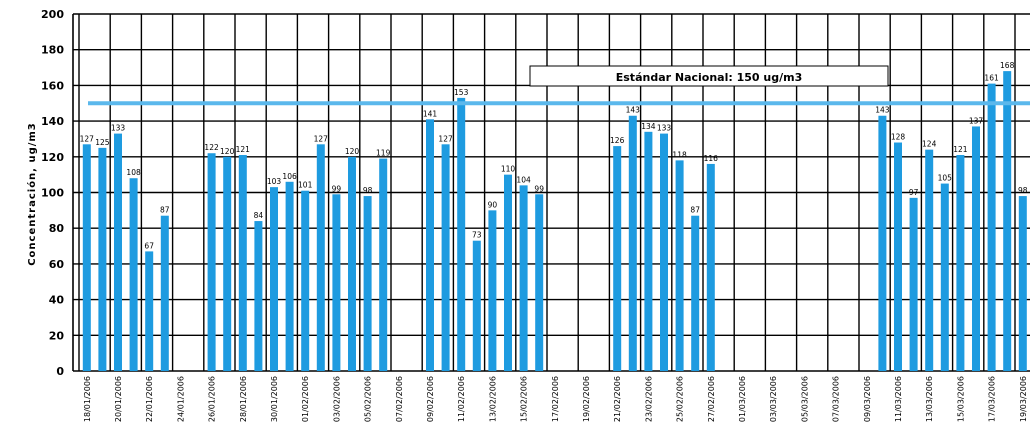 This screenshot has height=431, width=1030. What do you see at coordinates (180, 399) in the screenshot?
I see `x-tick-label: 24/01/2006` at bounding box center [180, 399].